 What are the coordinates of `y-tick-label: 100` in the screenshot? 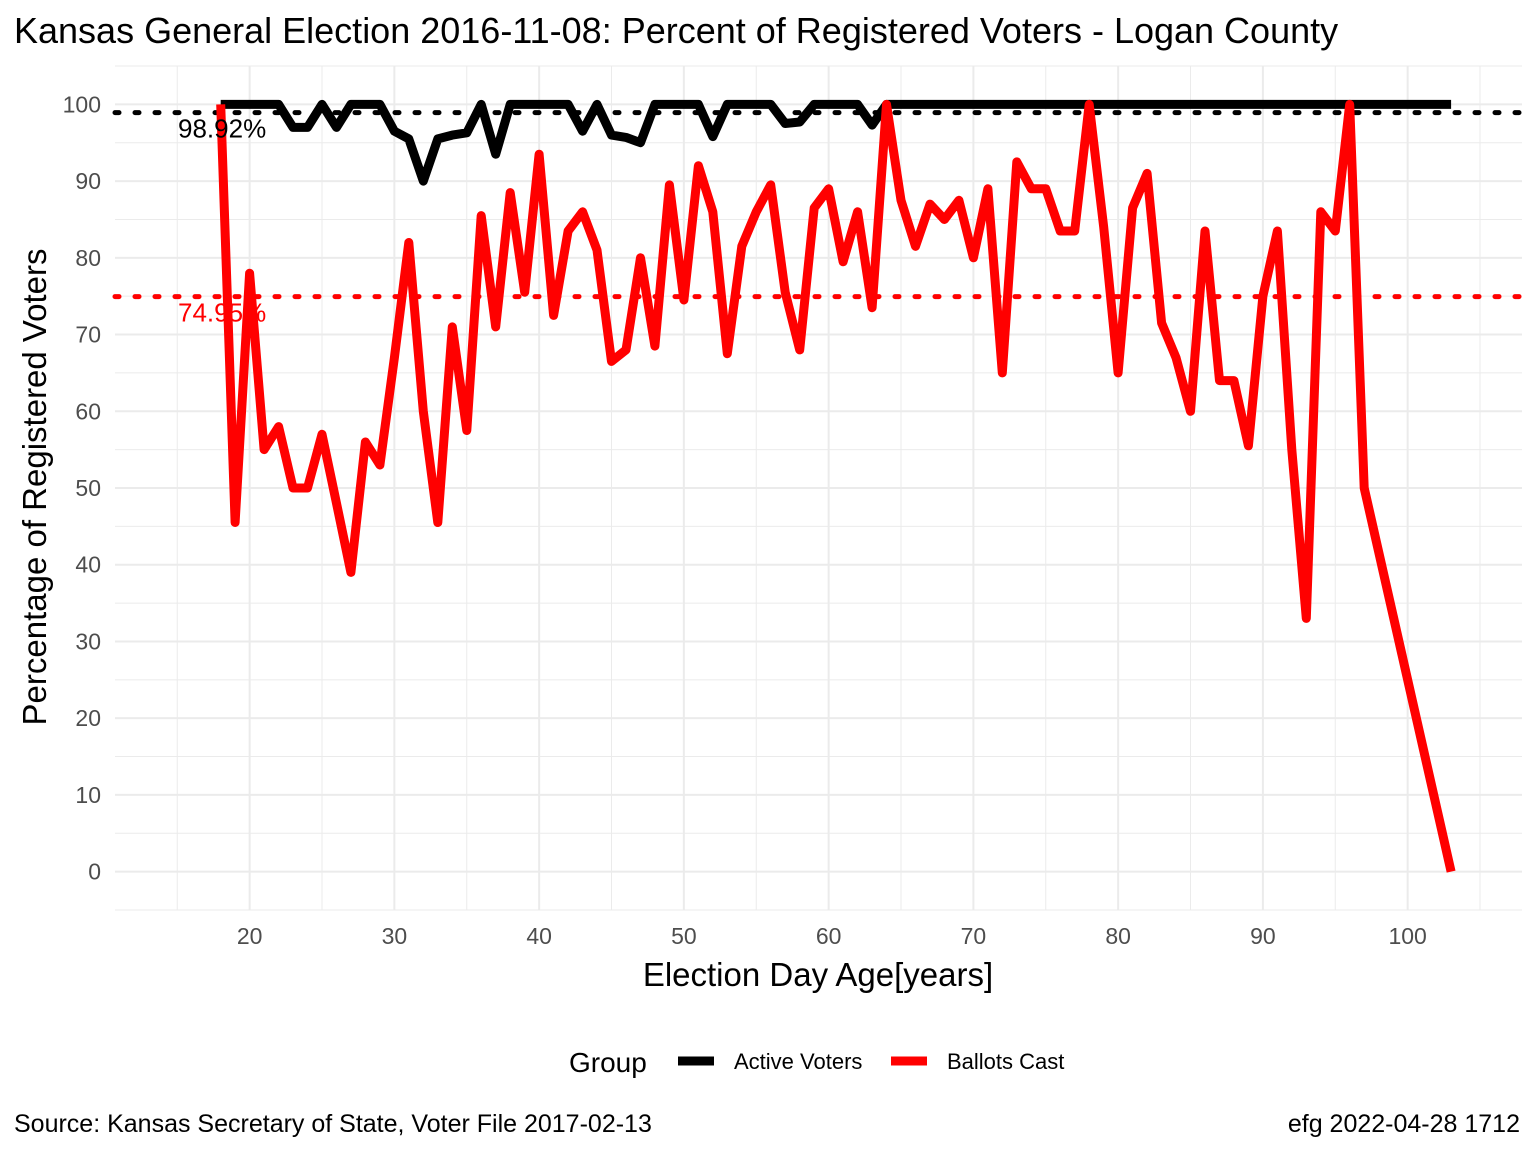 It's located at (82, 104).